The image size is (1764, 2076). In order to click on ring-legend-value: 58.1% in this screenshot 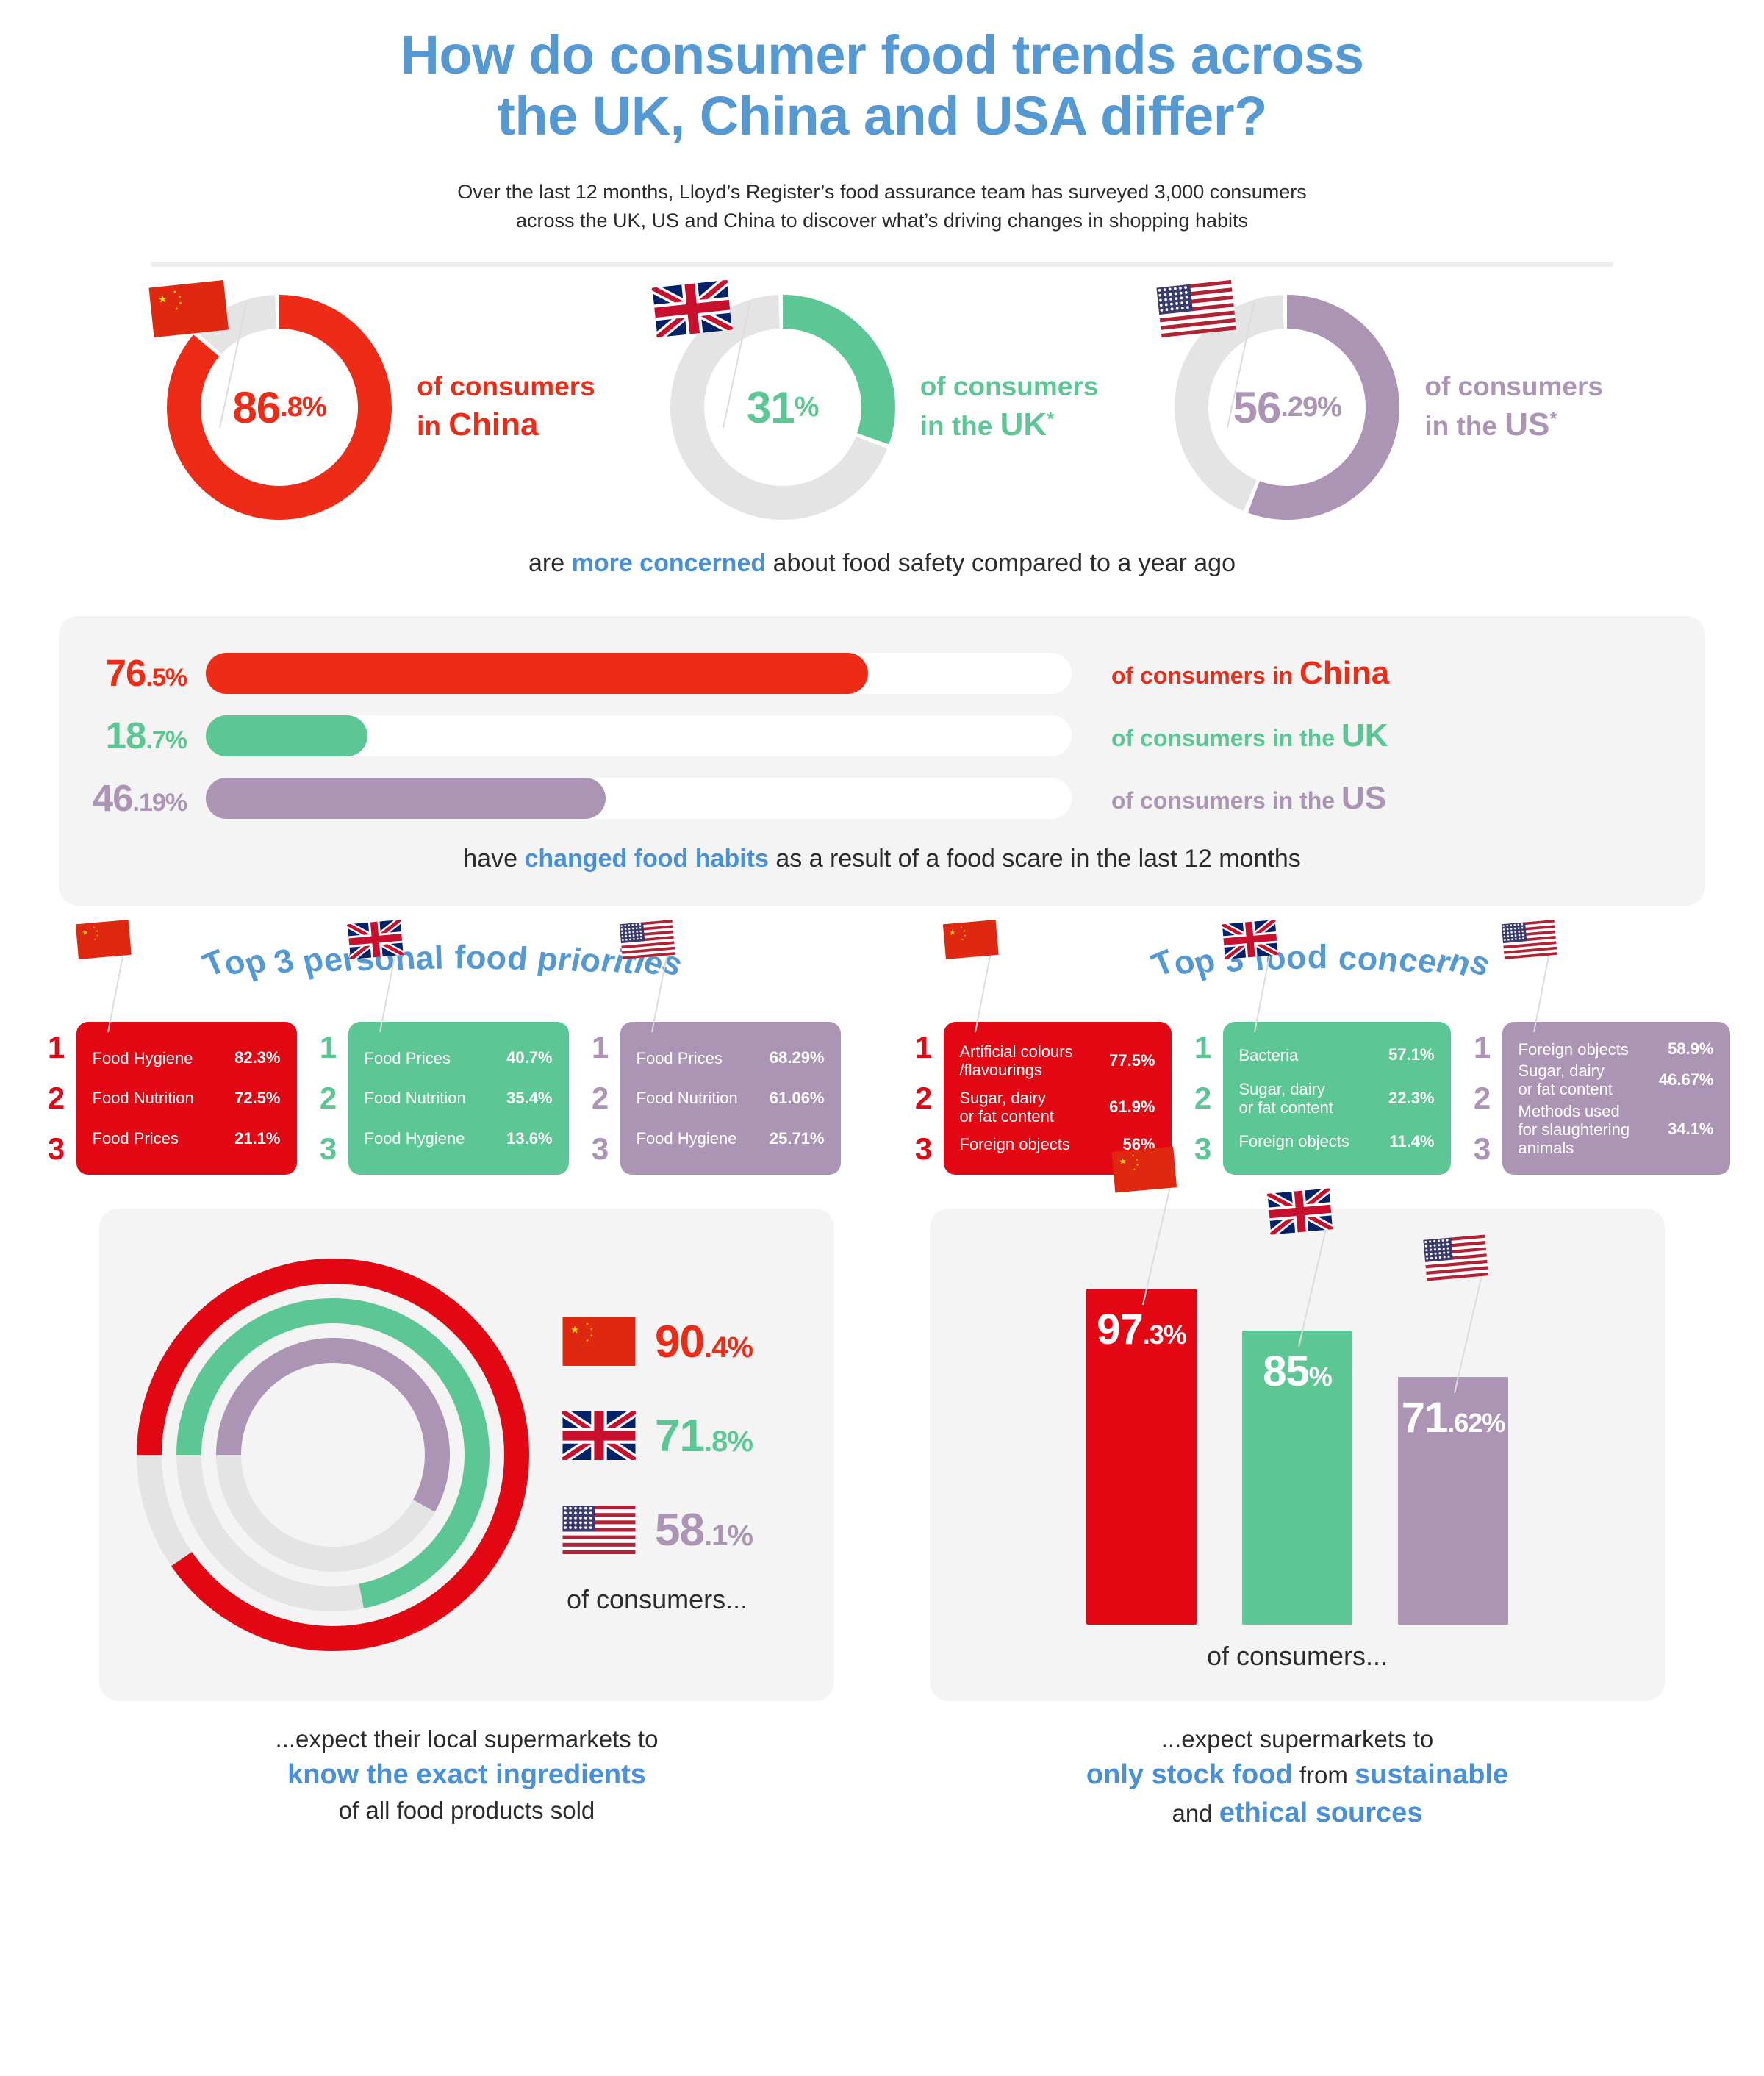, I will do `click(704, 1530)`.